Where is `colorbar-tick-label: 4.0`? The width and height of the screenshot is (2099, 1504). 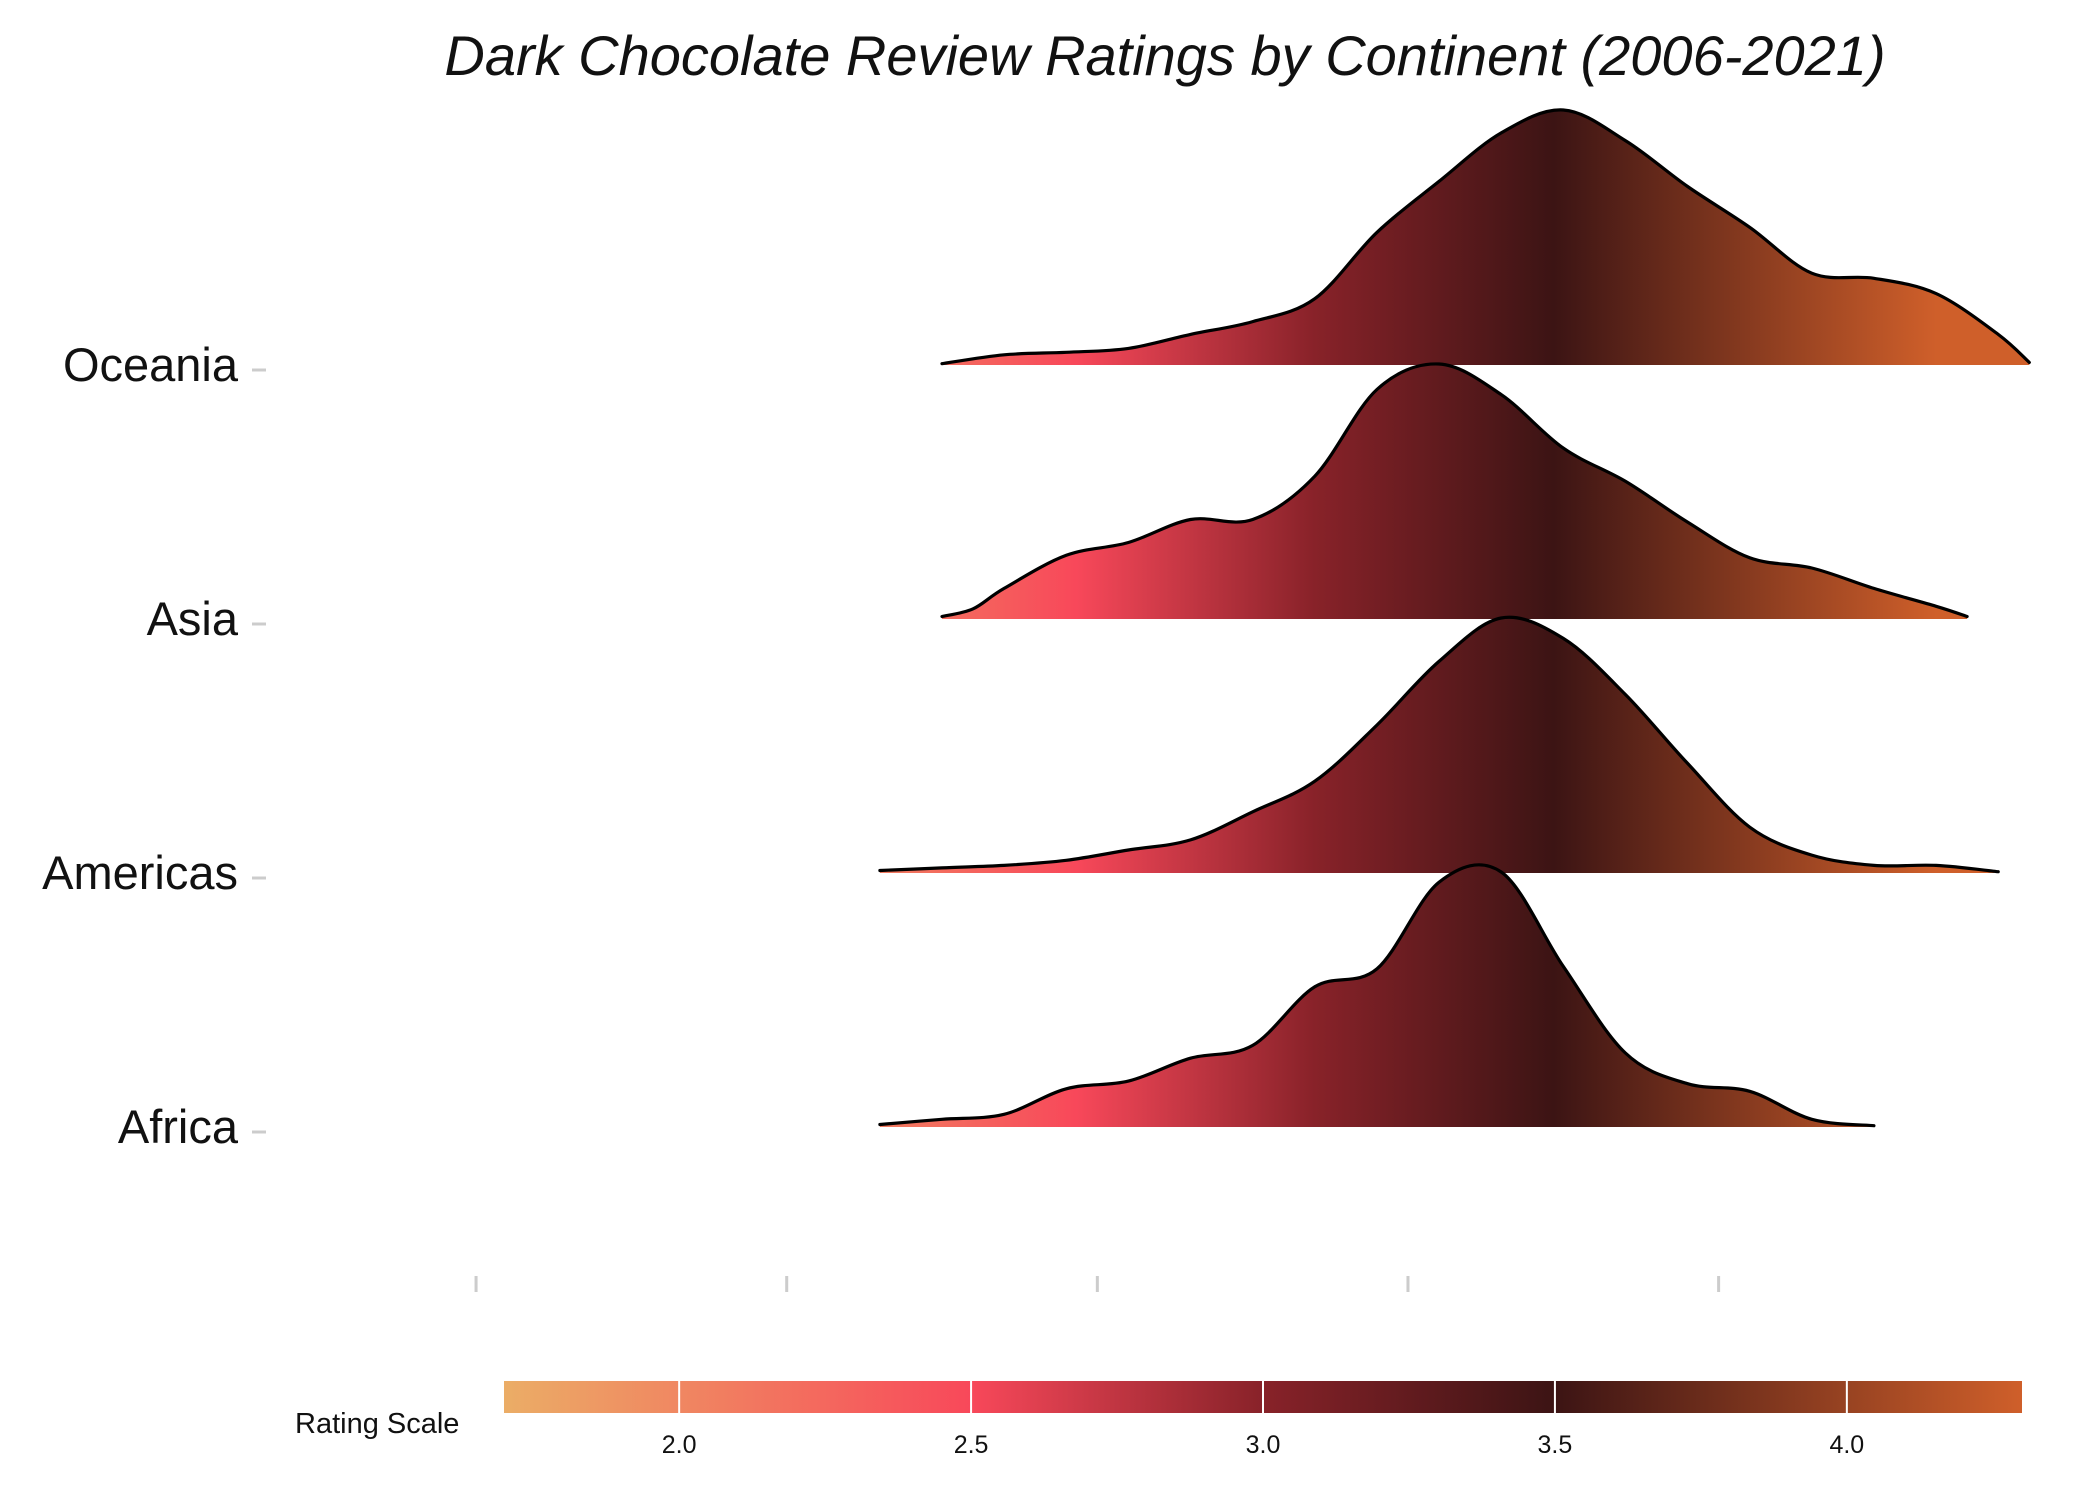
colorbar-tick-label: 4.0 is located at coordinates (1846, 1445).